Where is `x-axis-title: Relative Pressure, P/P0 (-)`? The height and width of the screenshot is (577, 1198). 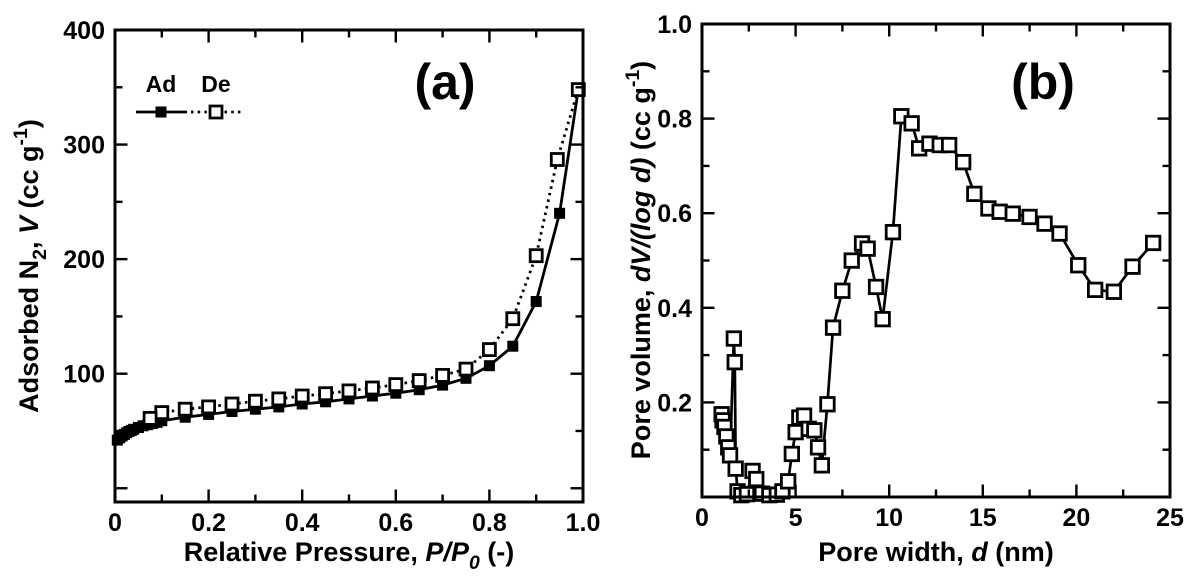 x-axis-title: Relative Pressure, P/P0 (-) is located at coordinates (349, 555).